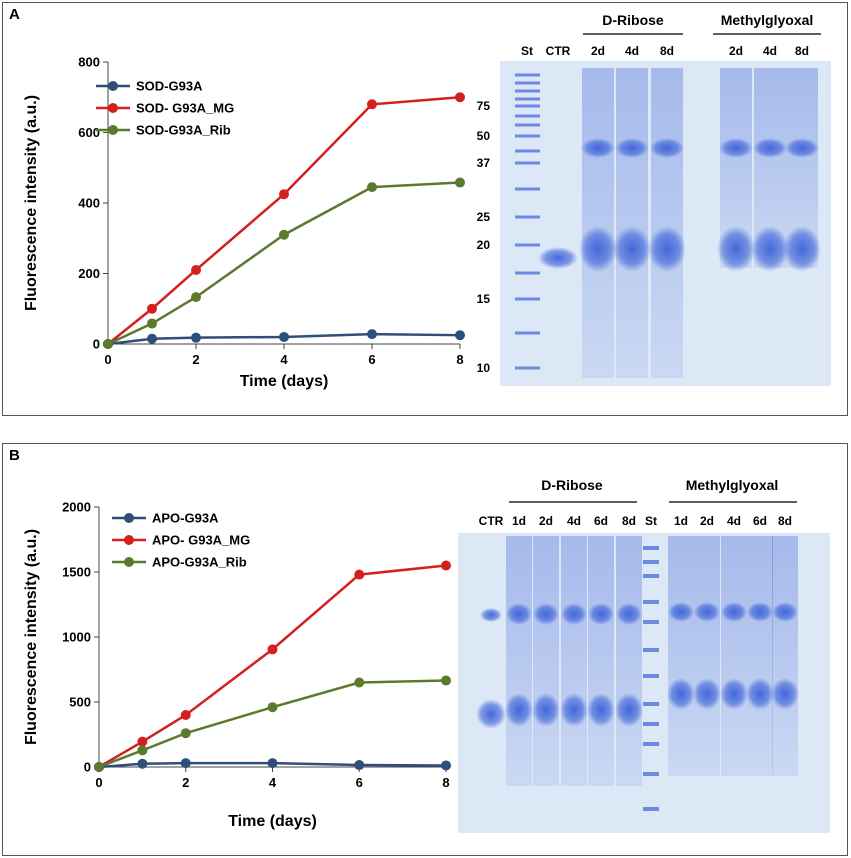 This screenshot has height=858, width=851. I want to click on chart-a-legend-label: SOD-G93A_Rib, so click(183, 130).